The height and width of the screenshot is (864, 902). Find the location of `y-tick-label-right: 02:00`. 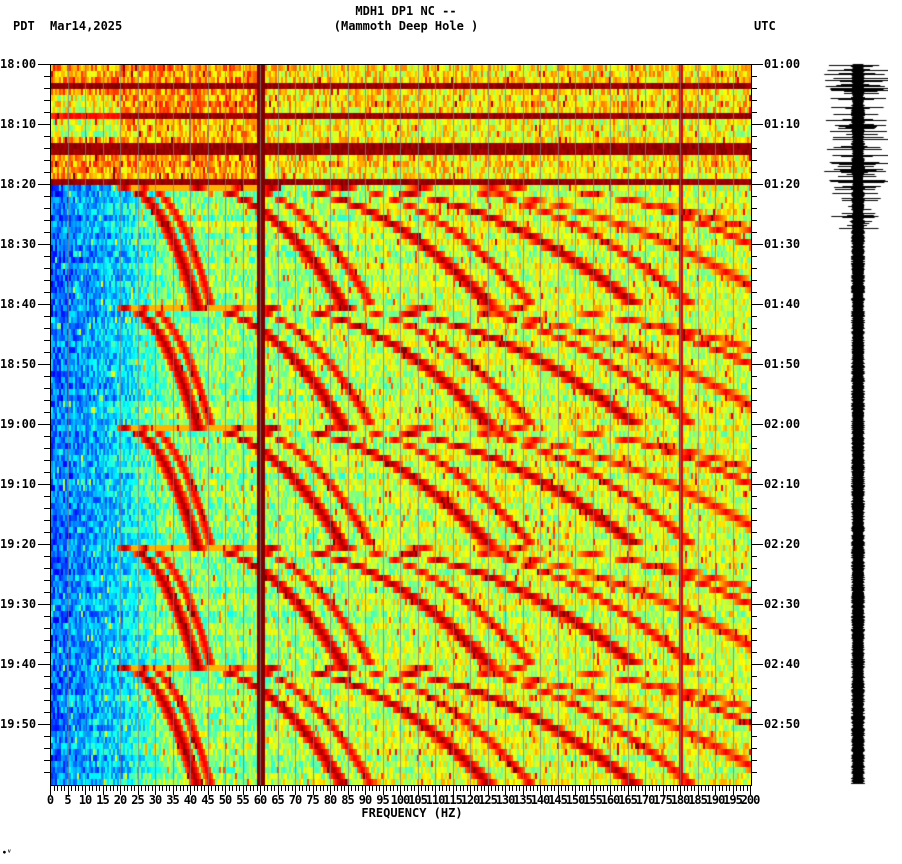

y-tick-label-right: 02:00 is located at coordinates (782, 424).